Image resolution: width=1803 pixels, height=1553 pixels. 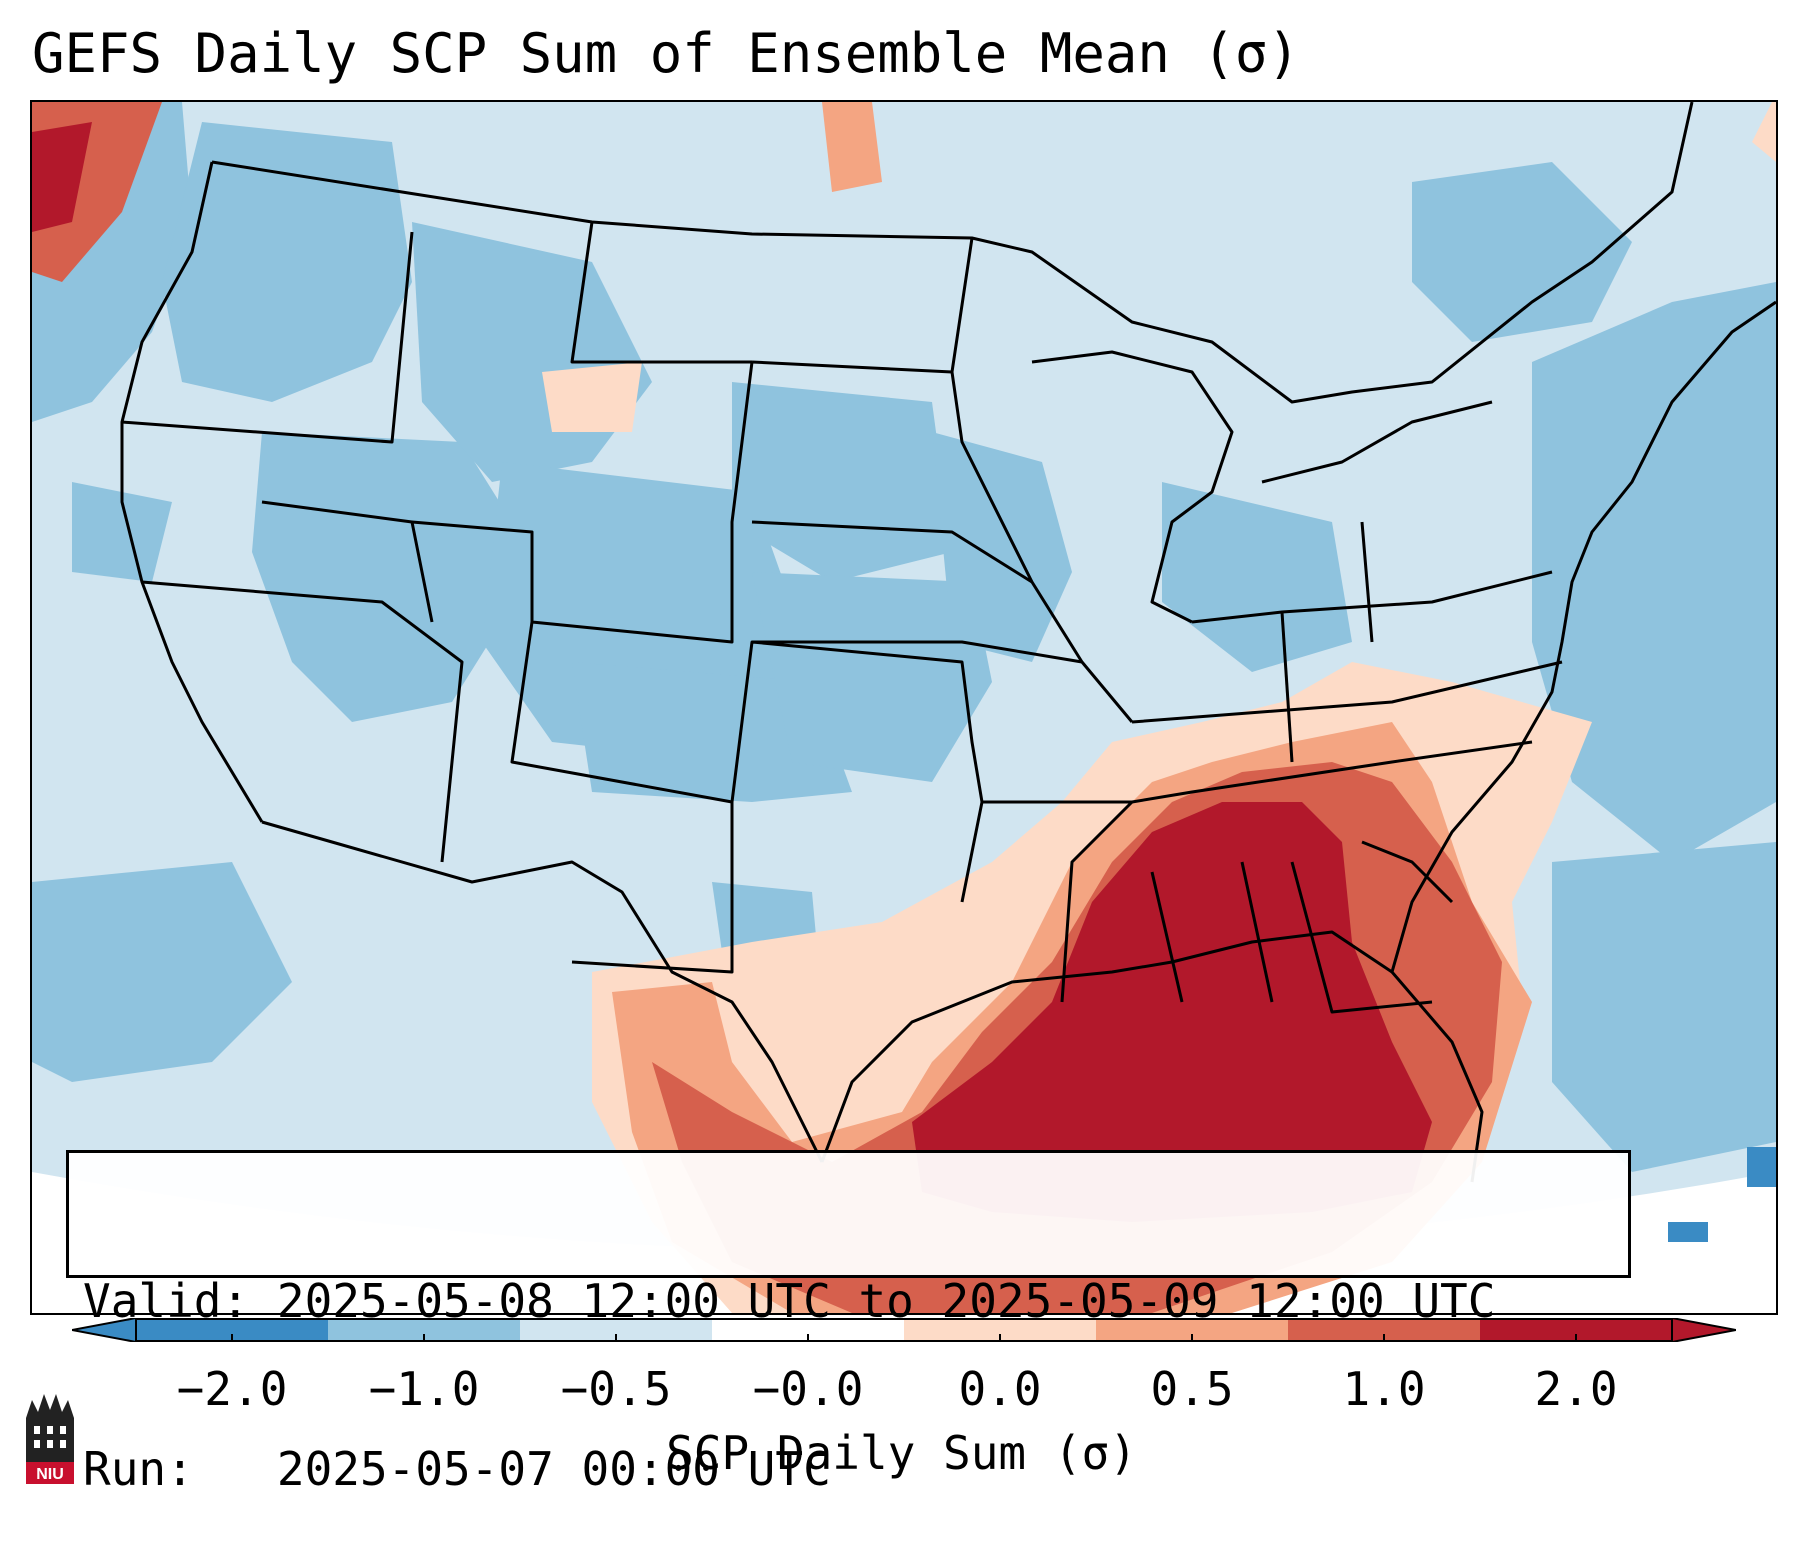 What do you see at coordinates (1000, 1389) in the screenshot?
I see `colorbar-tick-label: 0.0` at bounding box center [1000, 1389].